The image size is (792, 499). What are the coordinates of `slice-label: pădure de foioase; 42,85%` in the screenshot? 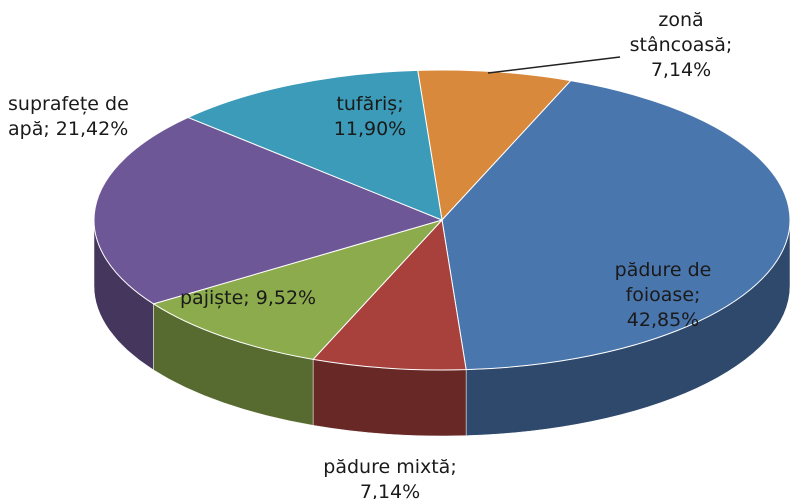 It's located at (663, 295).